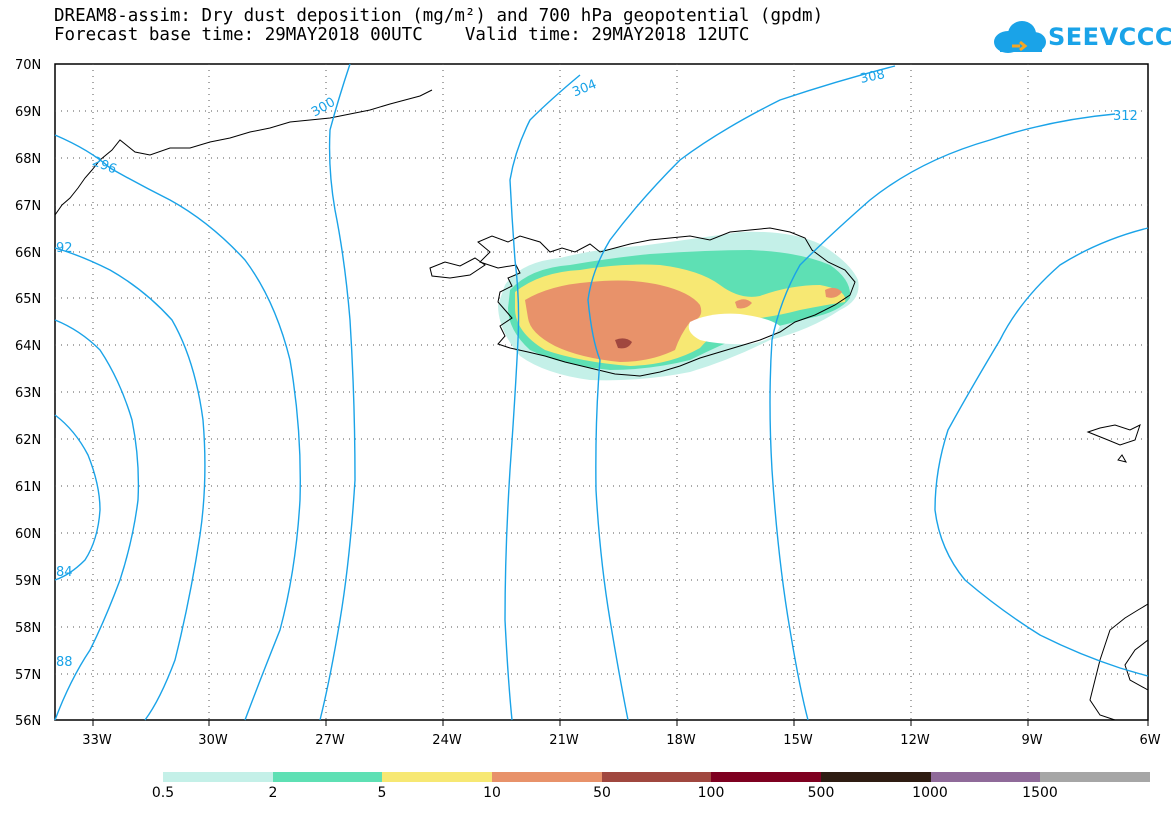 This screenshot has width=1175, height=815. Describe the element at coordinates (1020, 37) in the screenshot. I see `cloud-icon` at that location.